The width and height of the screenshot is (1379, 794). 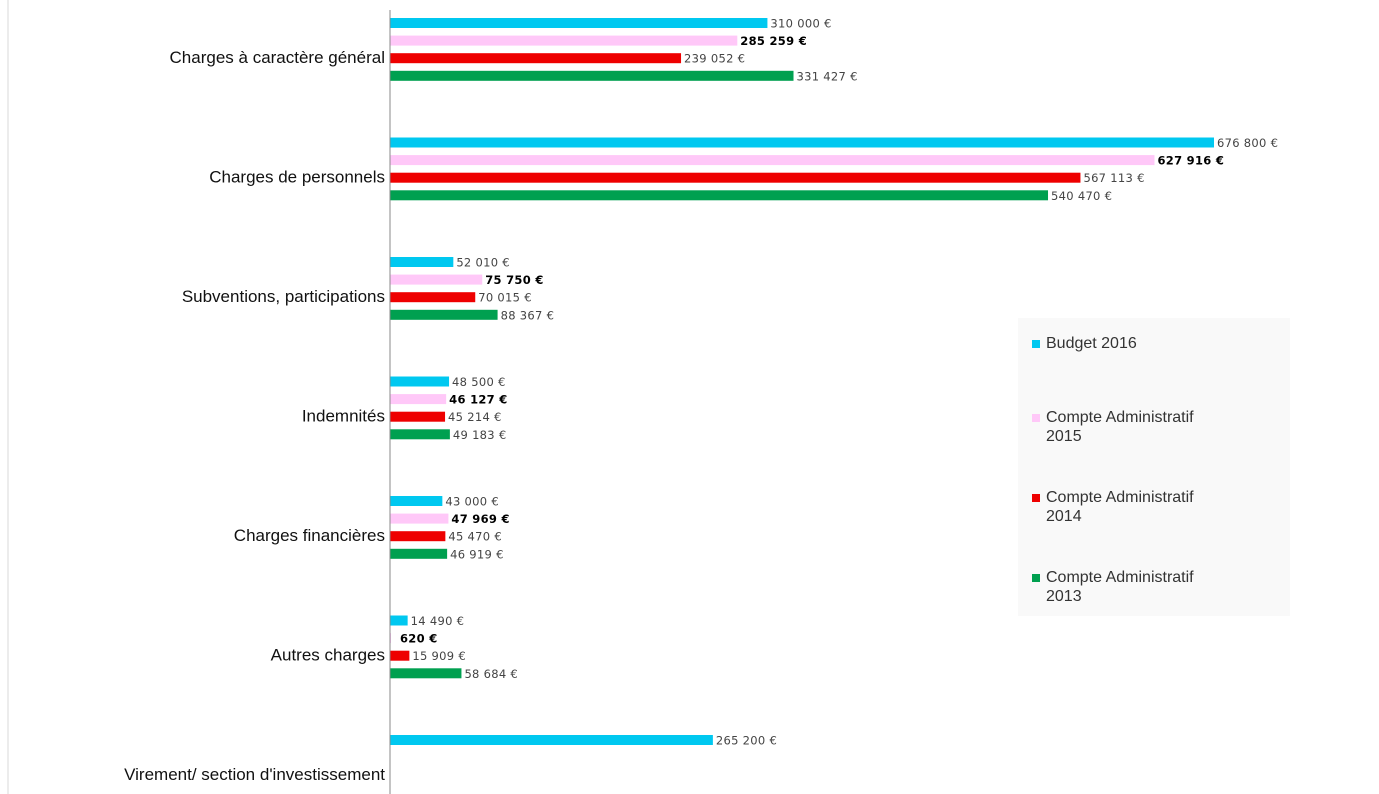 What do you see at coordinates (827, 76) in the screenshot?
I see `value-label-compte-administratif-2013-charges-a-caractere-general: 331 427 €` at bounding box center [827, 76].